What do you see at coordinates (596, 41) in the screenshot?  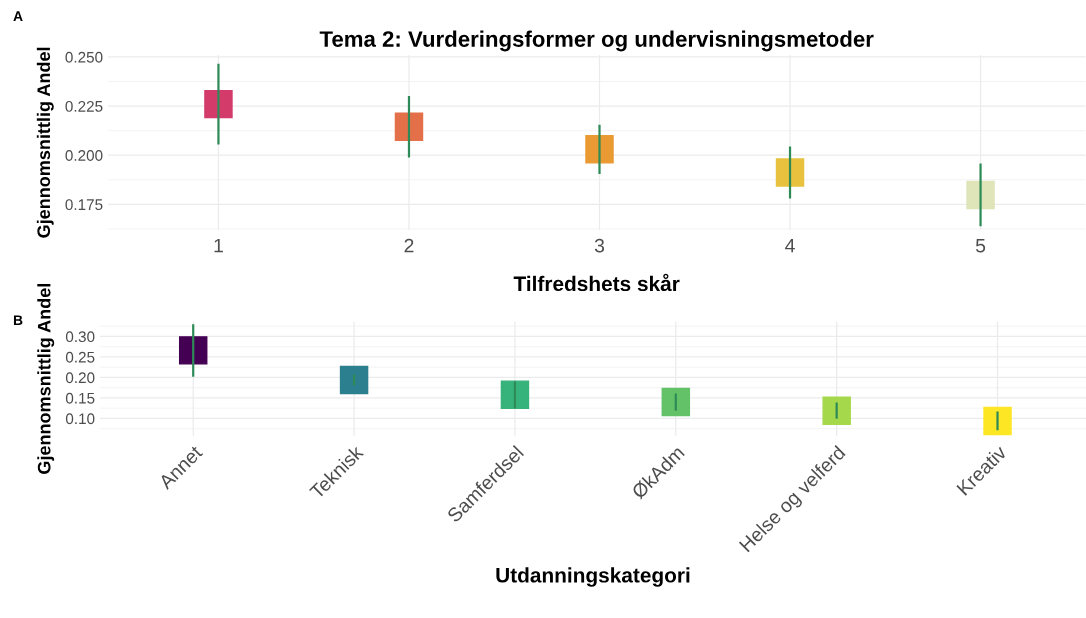 I see `chart-title: Tema 2: Vurderingsformer og undervisningsmetoder` at bounding box center [596, 41].